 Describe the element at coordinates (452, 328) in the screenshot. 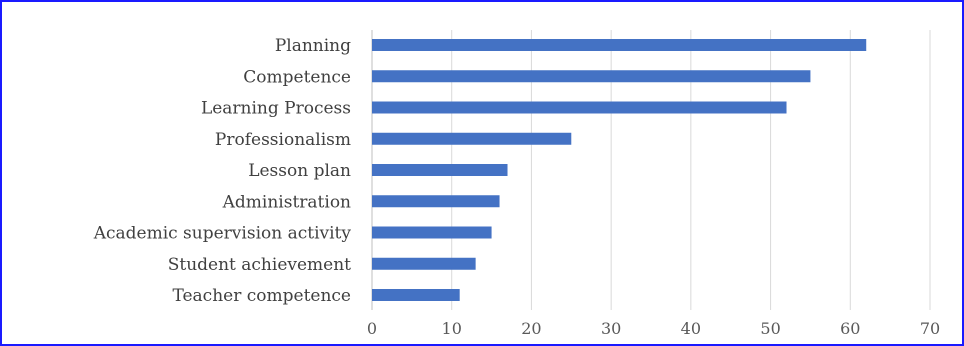

I see `x-tick-label: 10` at that location.